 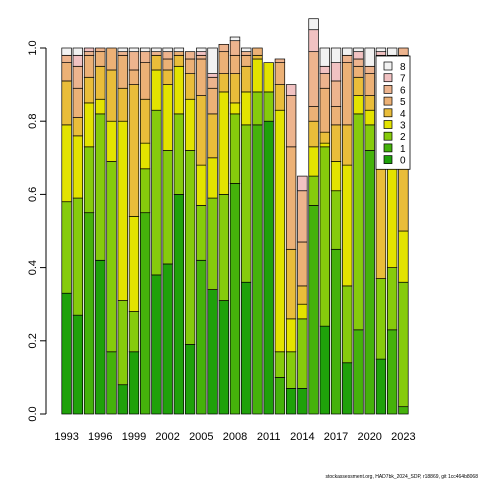 What do you see at coordinates (100, 437) in the screenshot?
I see `x-tick-label: 1996` at bounding box center [100, 437].